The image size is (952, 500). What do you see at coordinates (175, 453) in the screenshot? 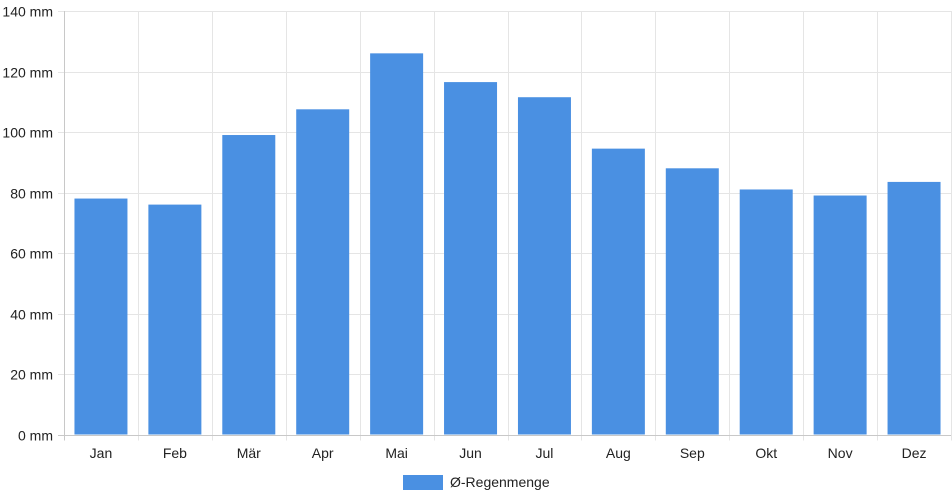
I see `x-tick-label: Feb` at bounding box center [175, 453].